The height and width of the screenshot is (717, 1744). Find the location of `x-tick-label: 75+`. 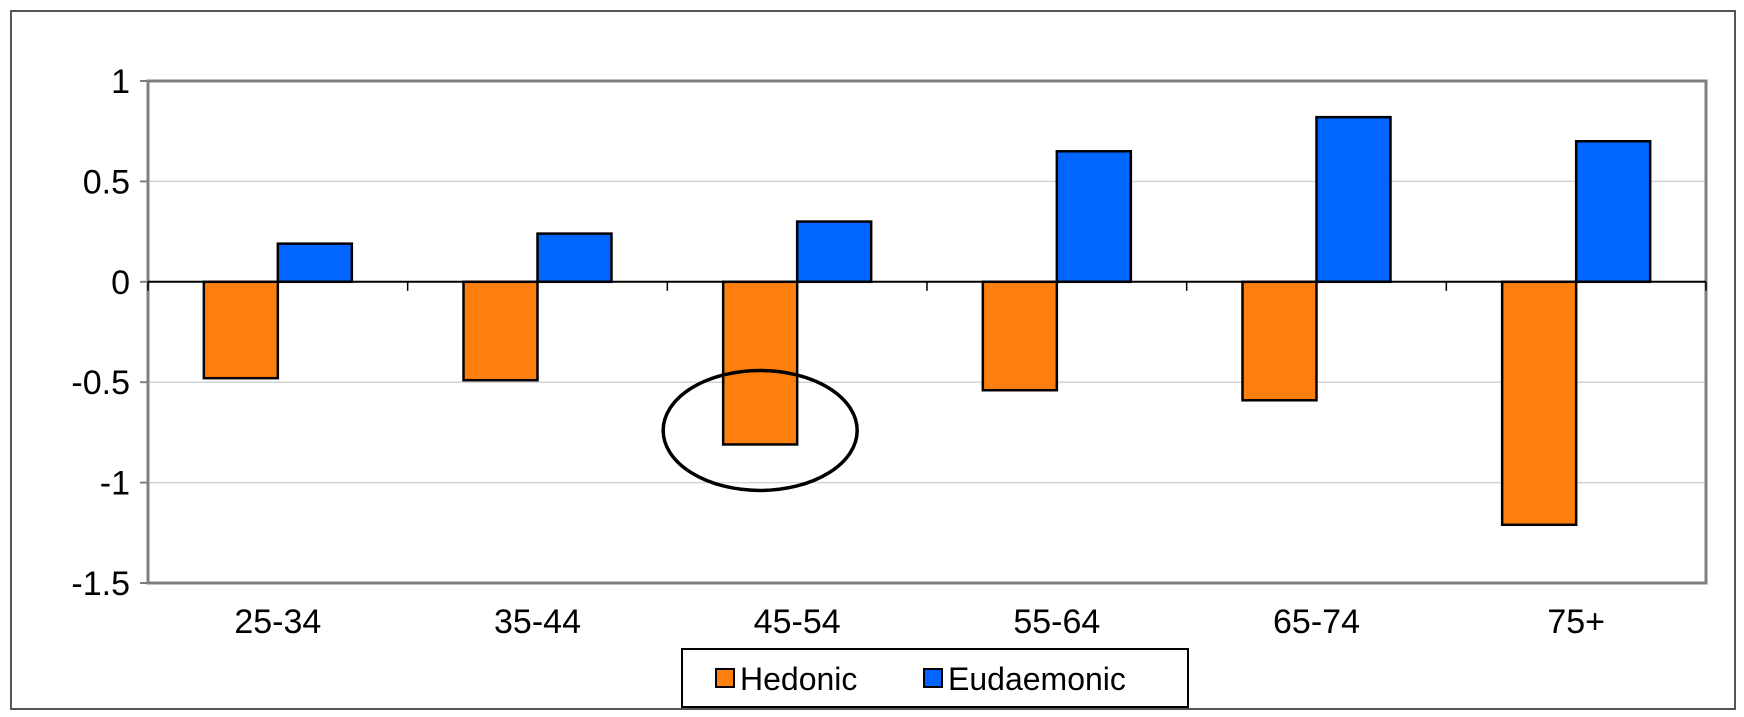

x-tick-label: 75+ is located at coordinates (1576, 622).